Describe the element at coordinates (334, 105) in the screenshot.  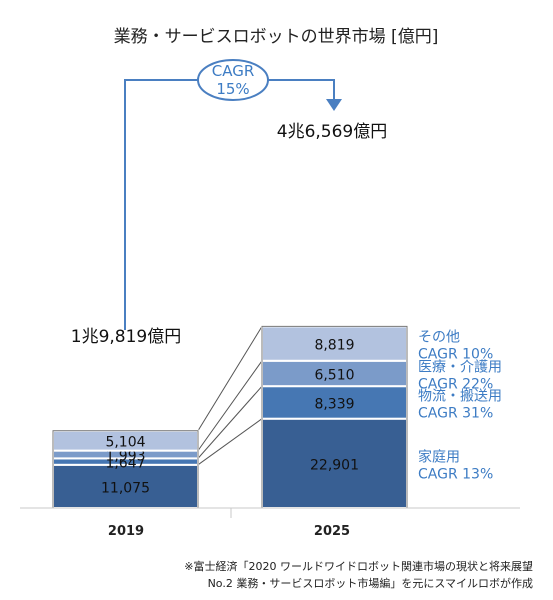
I see `cagr-arrow-head` at that location.